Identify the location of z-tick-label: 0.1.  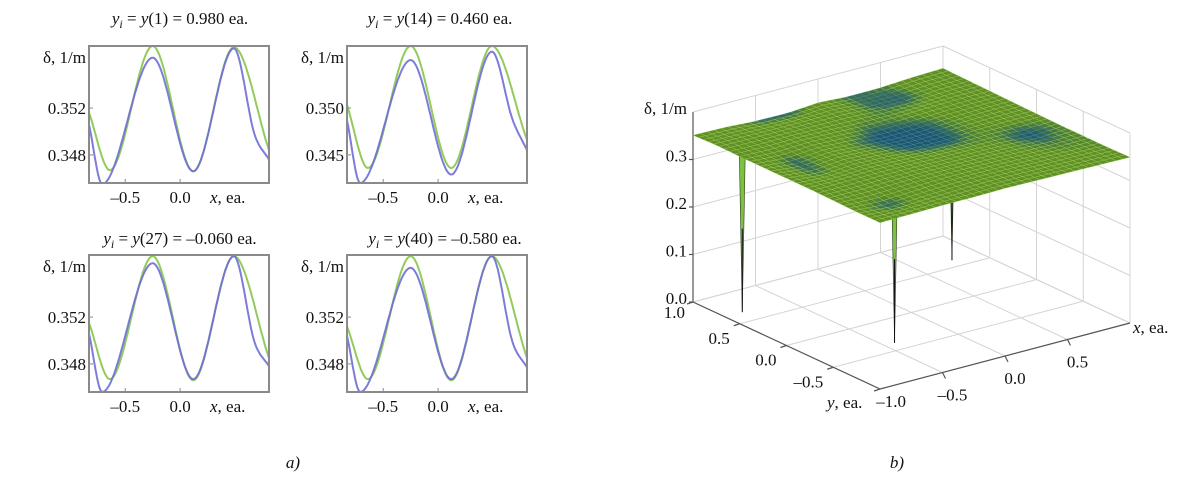
(676, 251).